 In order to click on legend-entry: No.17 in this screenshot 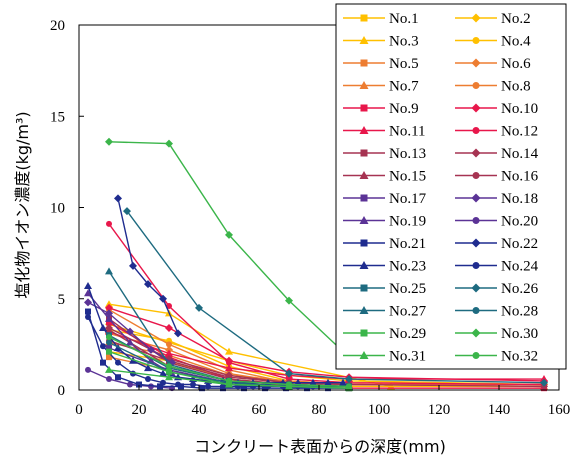, I will do `click(385, 199)`.